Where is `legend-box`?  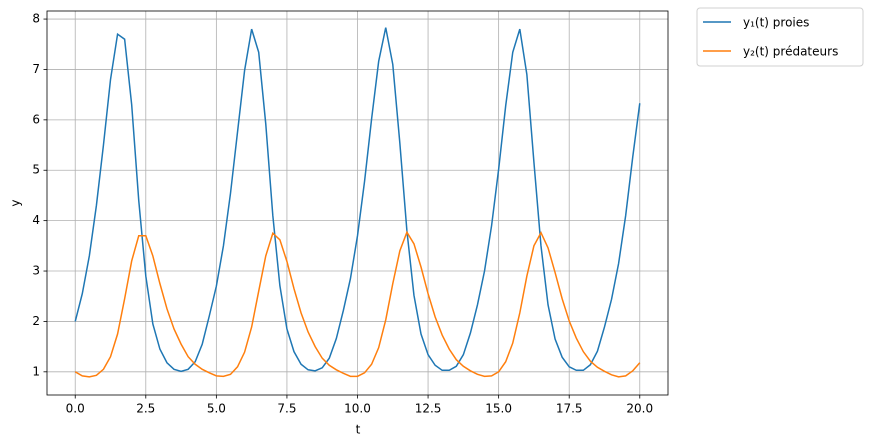
legend-box is located at coordinates (780, 37).